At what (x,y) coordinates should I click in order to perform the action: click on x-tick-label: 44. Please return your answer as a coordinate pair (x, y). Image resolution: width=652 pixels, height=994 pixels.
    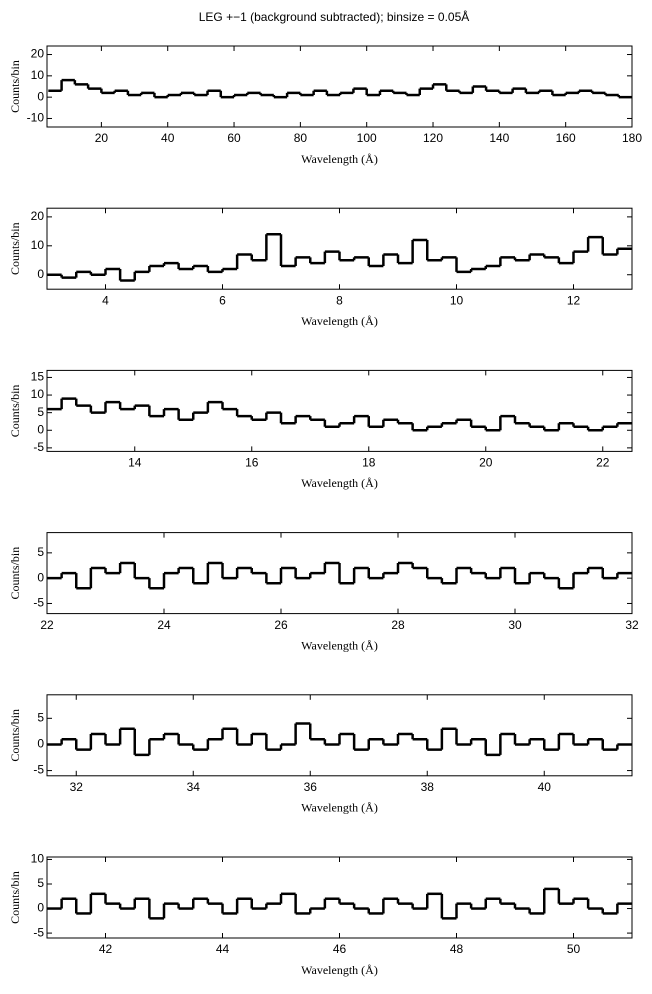
    Looking at the image, I should click on (223, 949).